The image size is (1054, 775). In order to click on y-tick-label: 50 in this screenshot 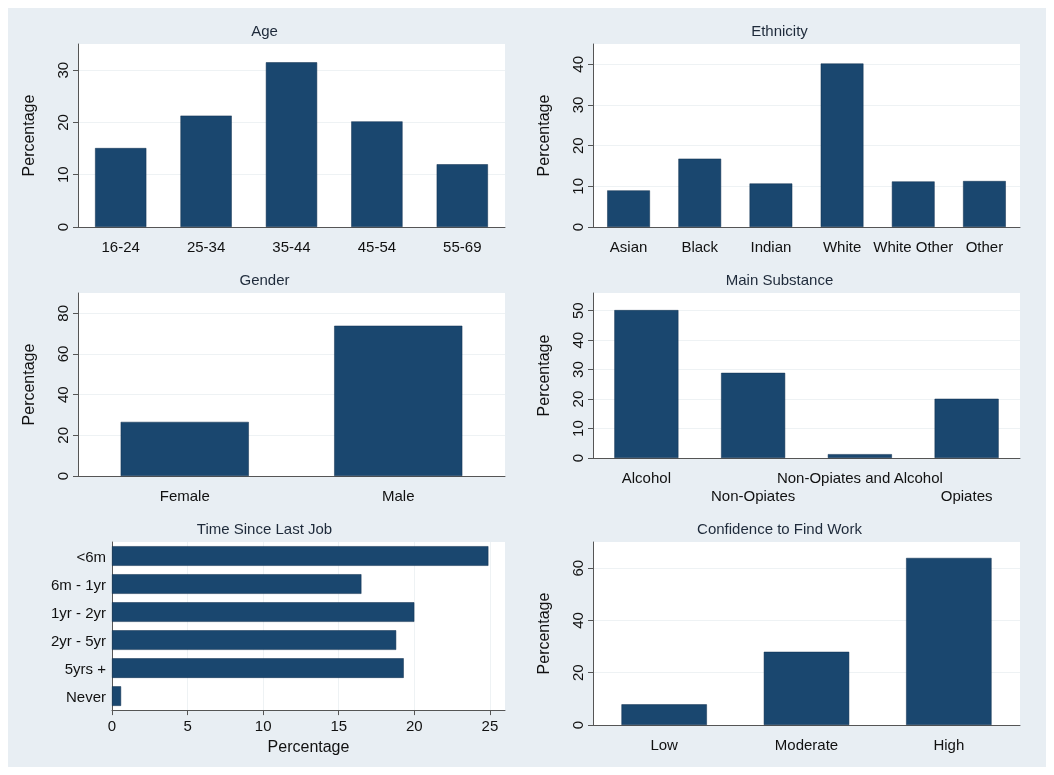, I will do `click(577, 311)`.